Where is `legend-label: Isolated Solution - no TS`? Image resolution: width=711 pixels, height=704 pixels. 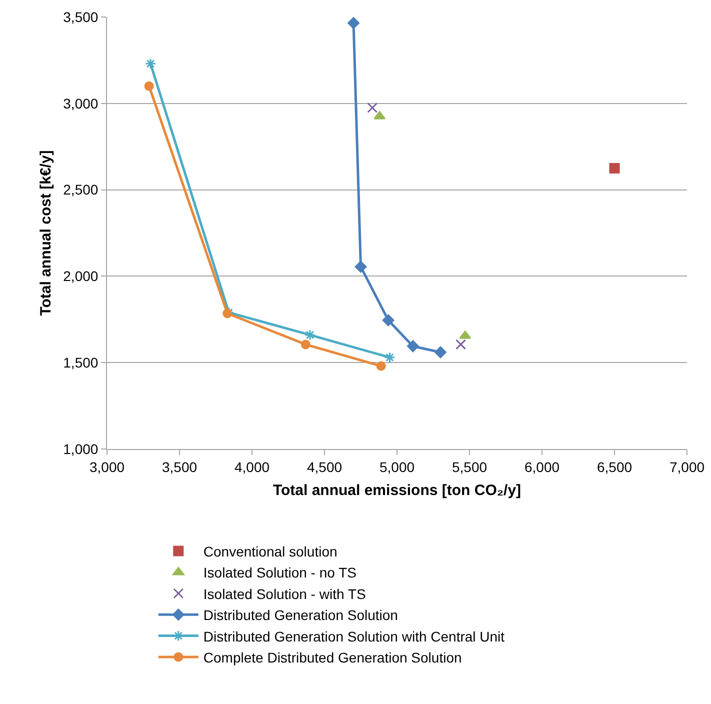
legend-label: Isolated Solution - no TS is located at coordinates (279, 572).